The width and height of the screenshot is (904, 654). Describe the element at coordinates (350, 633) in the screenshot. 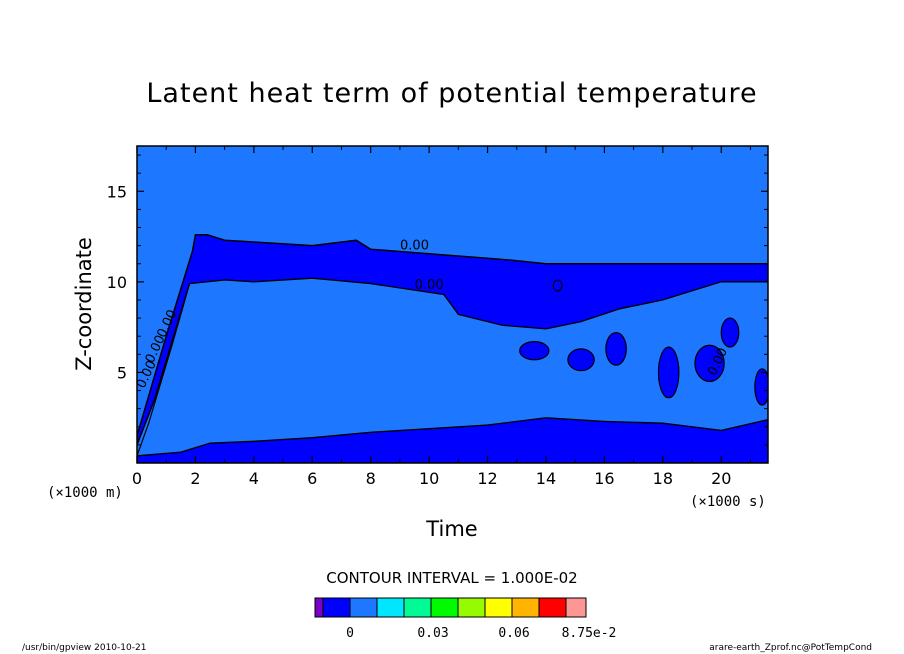

I see `colorbar-label: 0` at that location.